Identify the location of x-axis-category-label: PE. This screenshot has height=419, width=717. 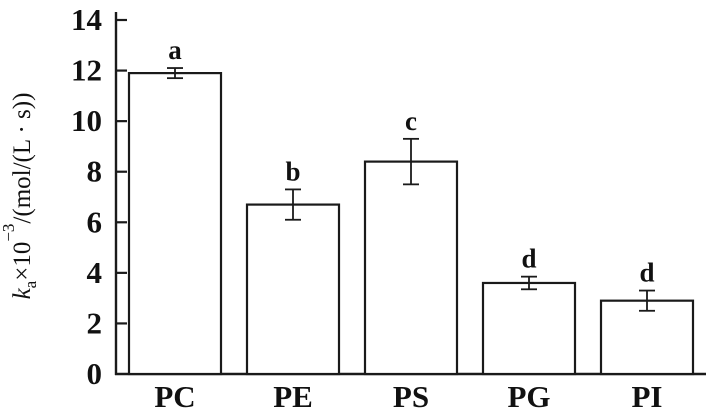
(293, 396).